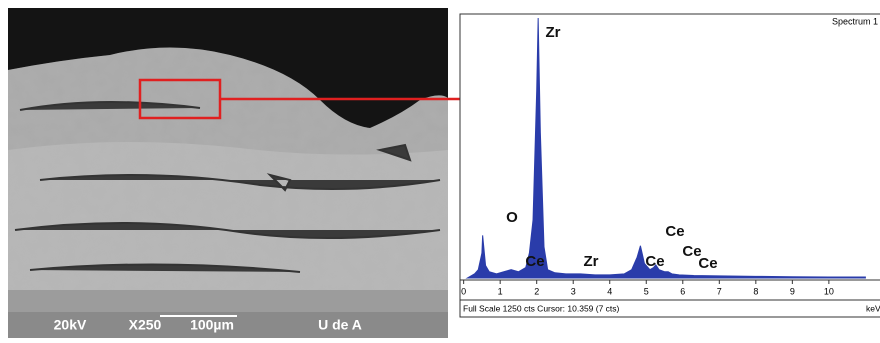 The image size is (880, 343). What do you see at coordinates (536, 291) in the screenshot?
I see `x-tick-label: 2` at bounding box center [536, 291].